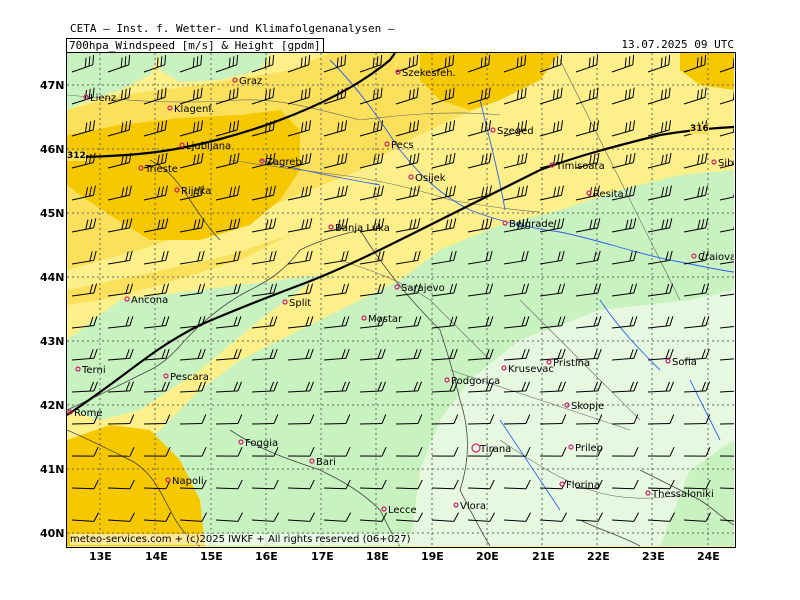  What do you see at coordinates (490, 81) in the screenshot?
I see `fill-orange-yellow-ne` at bounding box center [490, 81].